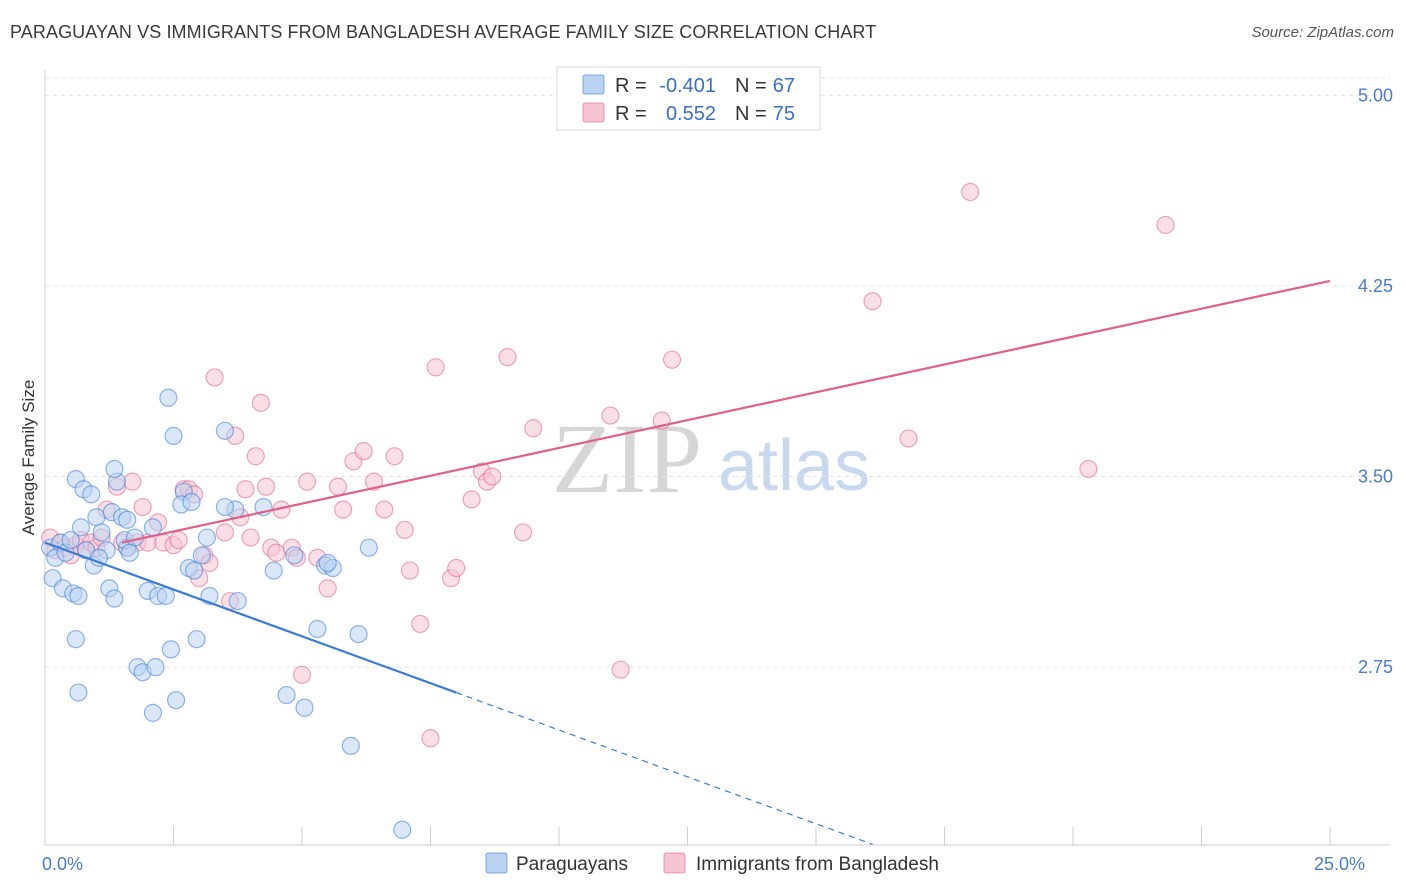  Describe the element at coordinates (687, 86) in the screenshot. I see `legend-r-value: -0.401` at that location.